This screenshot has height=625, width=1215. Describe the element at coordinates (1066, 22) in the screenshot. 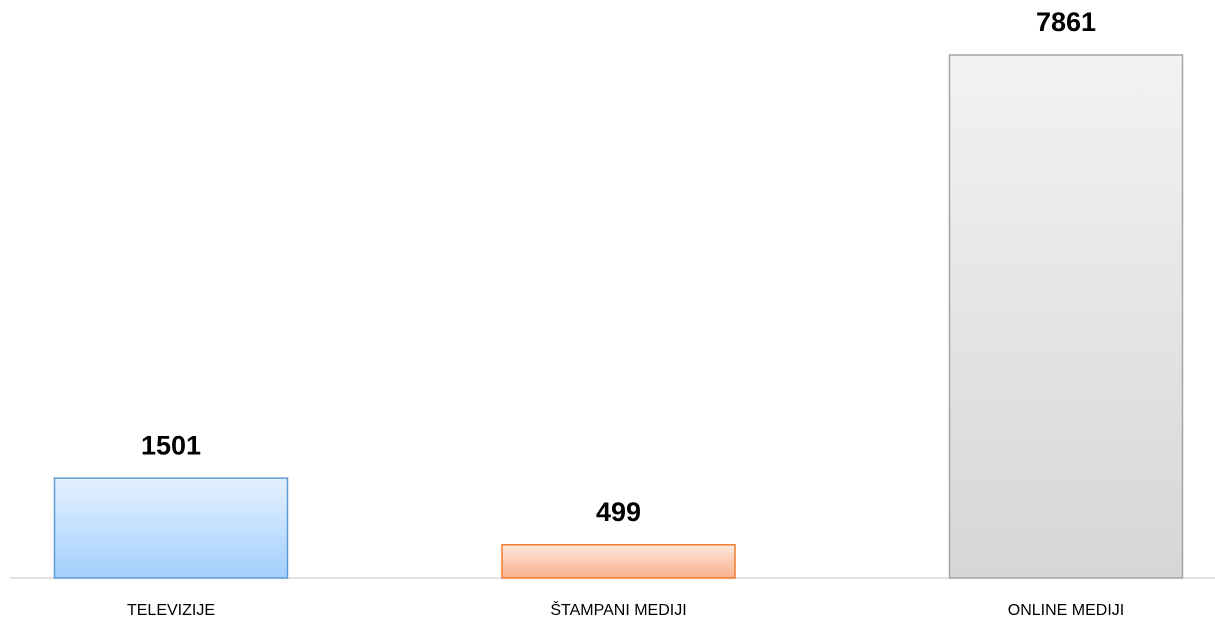

I see `value-label: 7861` at that location.